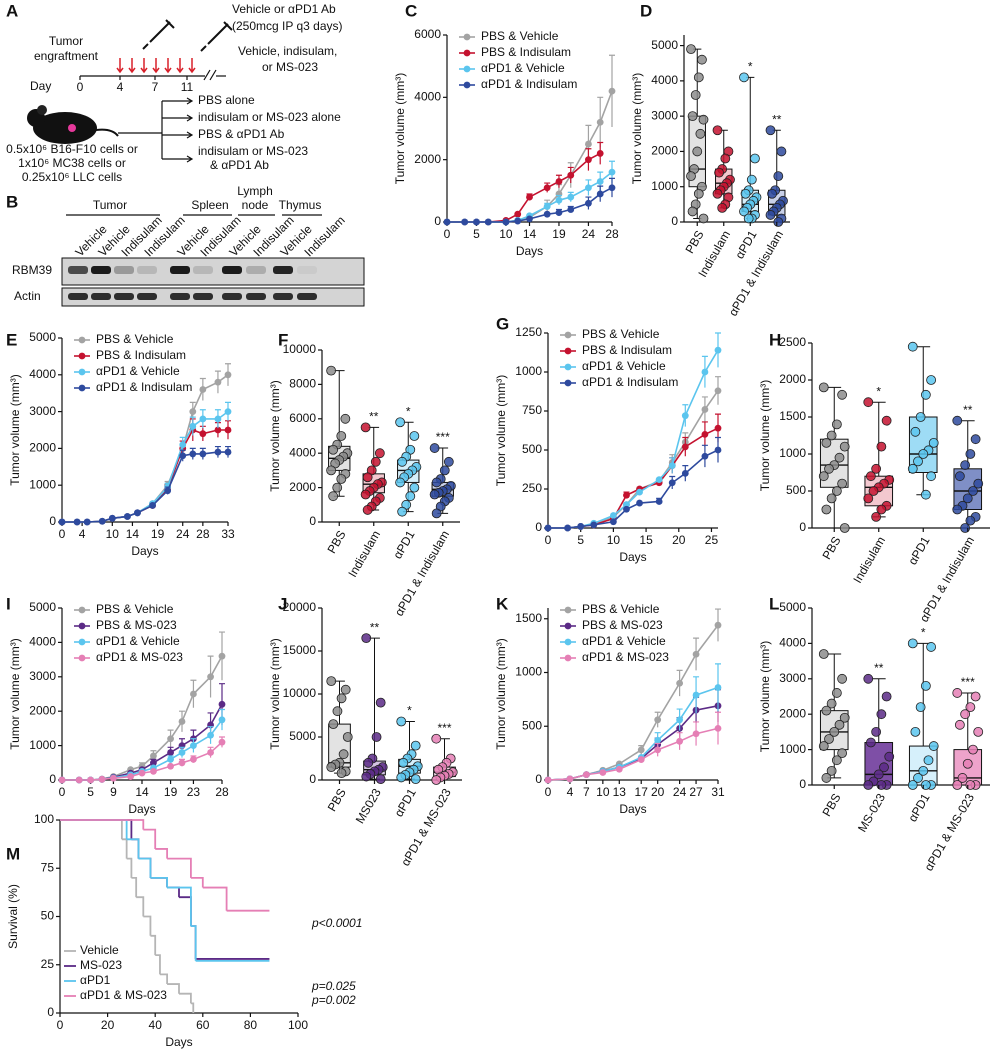 The image size is (998, 1050). What do you see at coordinates (42, 710) in the screenshot?
I see `y-tick-label: 2000` at bounding box center [42, 710].